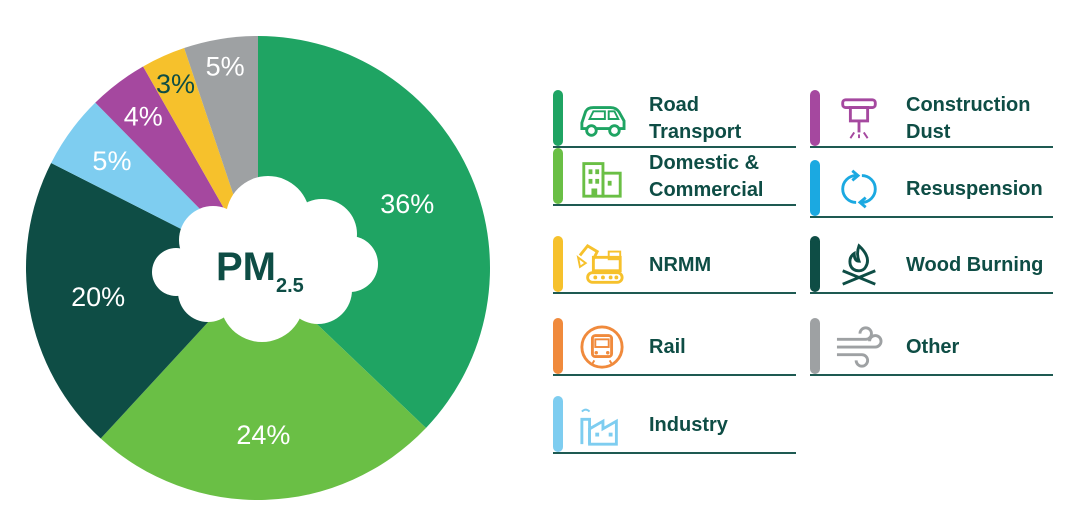 The height and width of the screenshot is (517, 1077). I want to click on legend-item-resuspension: Resuspension, so click(931, 189).